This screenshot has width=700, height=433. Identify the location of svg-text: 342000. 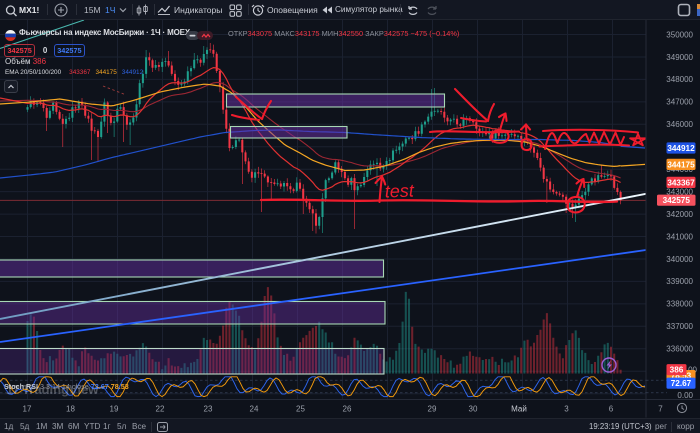
(679, 214).